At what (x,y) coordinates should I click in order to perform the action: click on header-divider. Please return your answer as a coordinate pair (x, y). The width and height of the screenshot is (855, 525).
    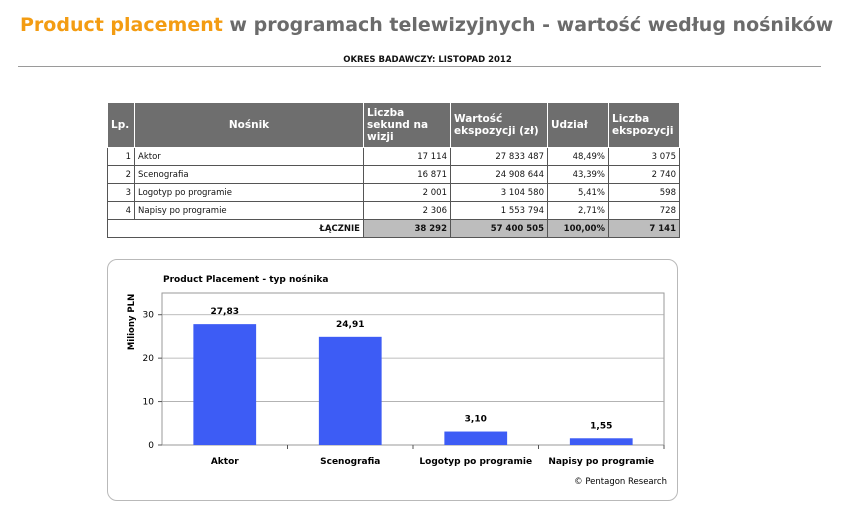
    Looking at the image, I should click on (419, 66).